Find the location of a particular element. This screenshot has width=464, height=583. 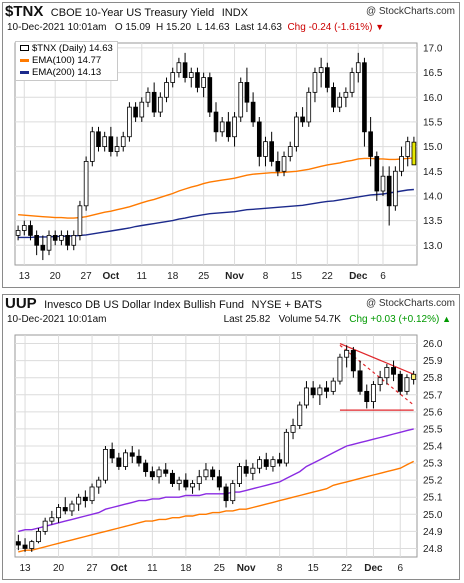

y-tick-label: 13.5 is located at coordinates (433, 221).